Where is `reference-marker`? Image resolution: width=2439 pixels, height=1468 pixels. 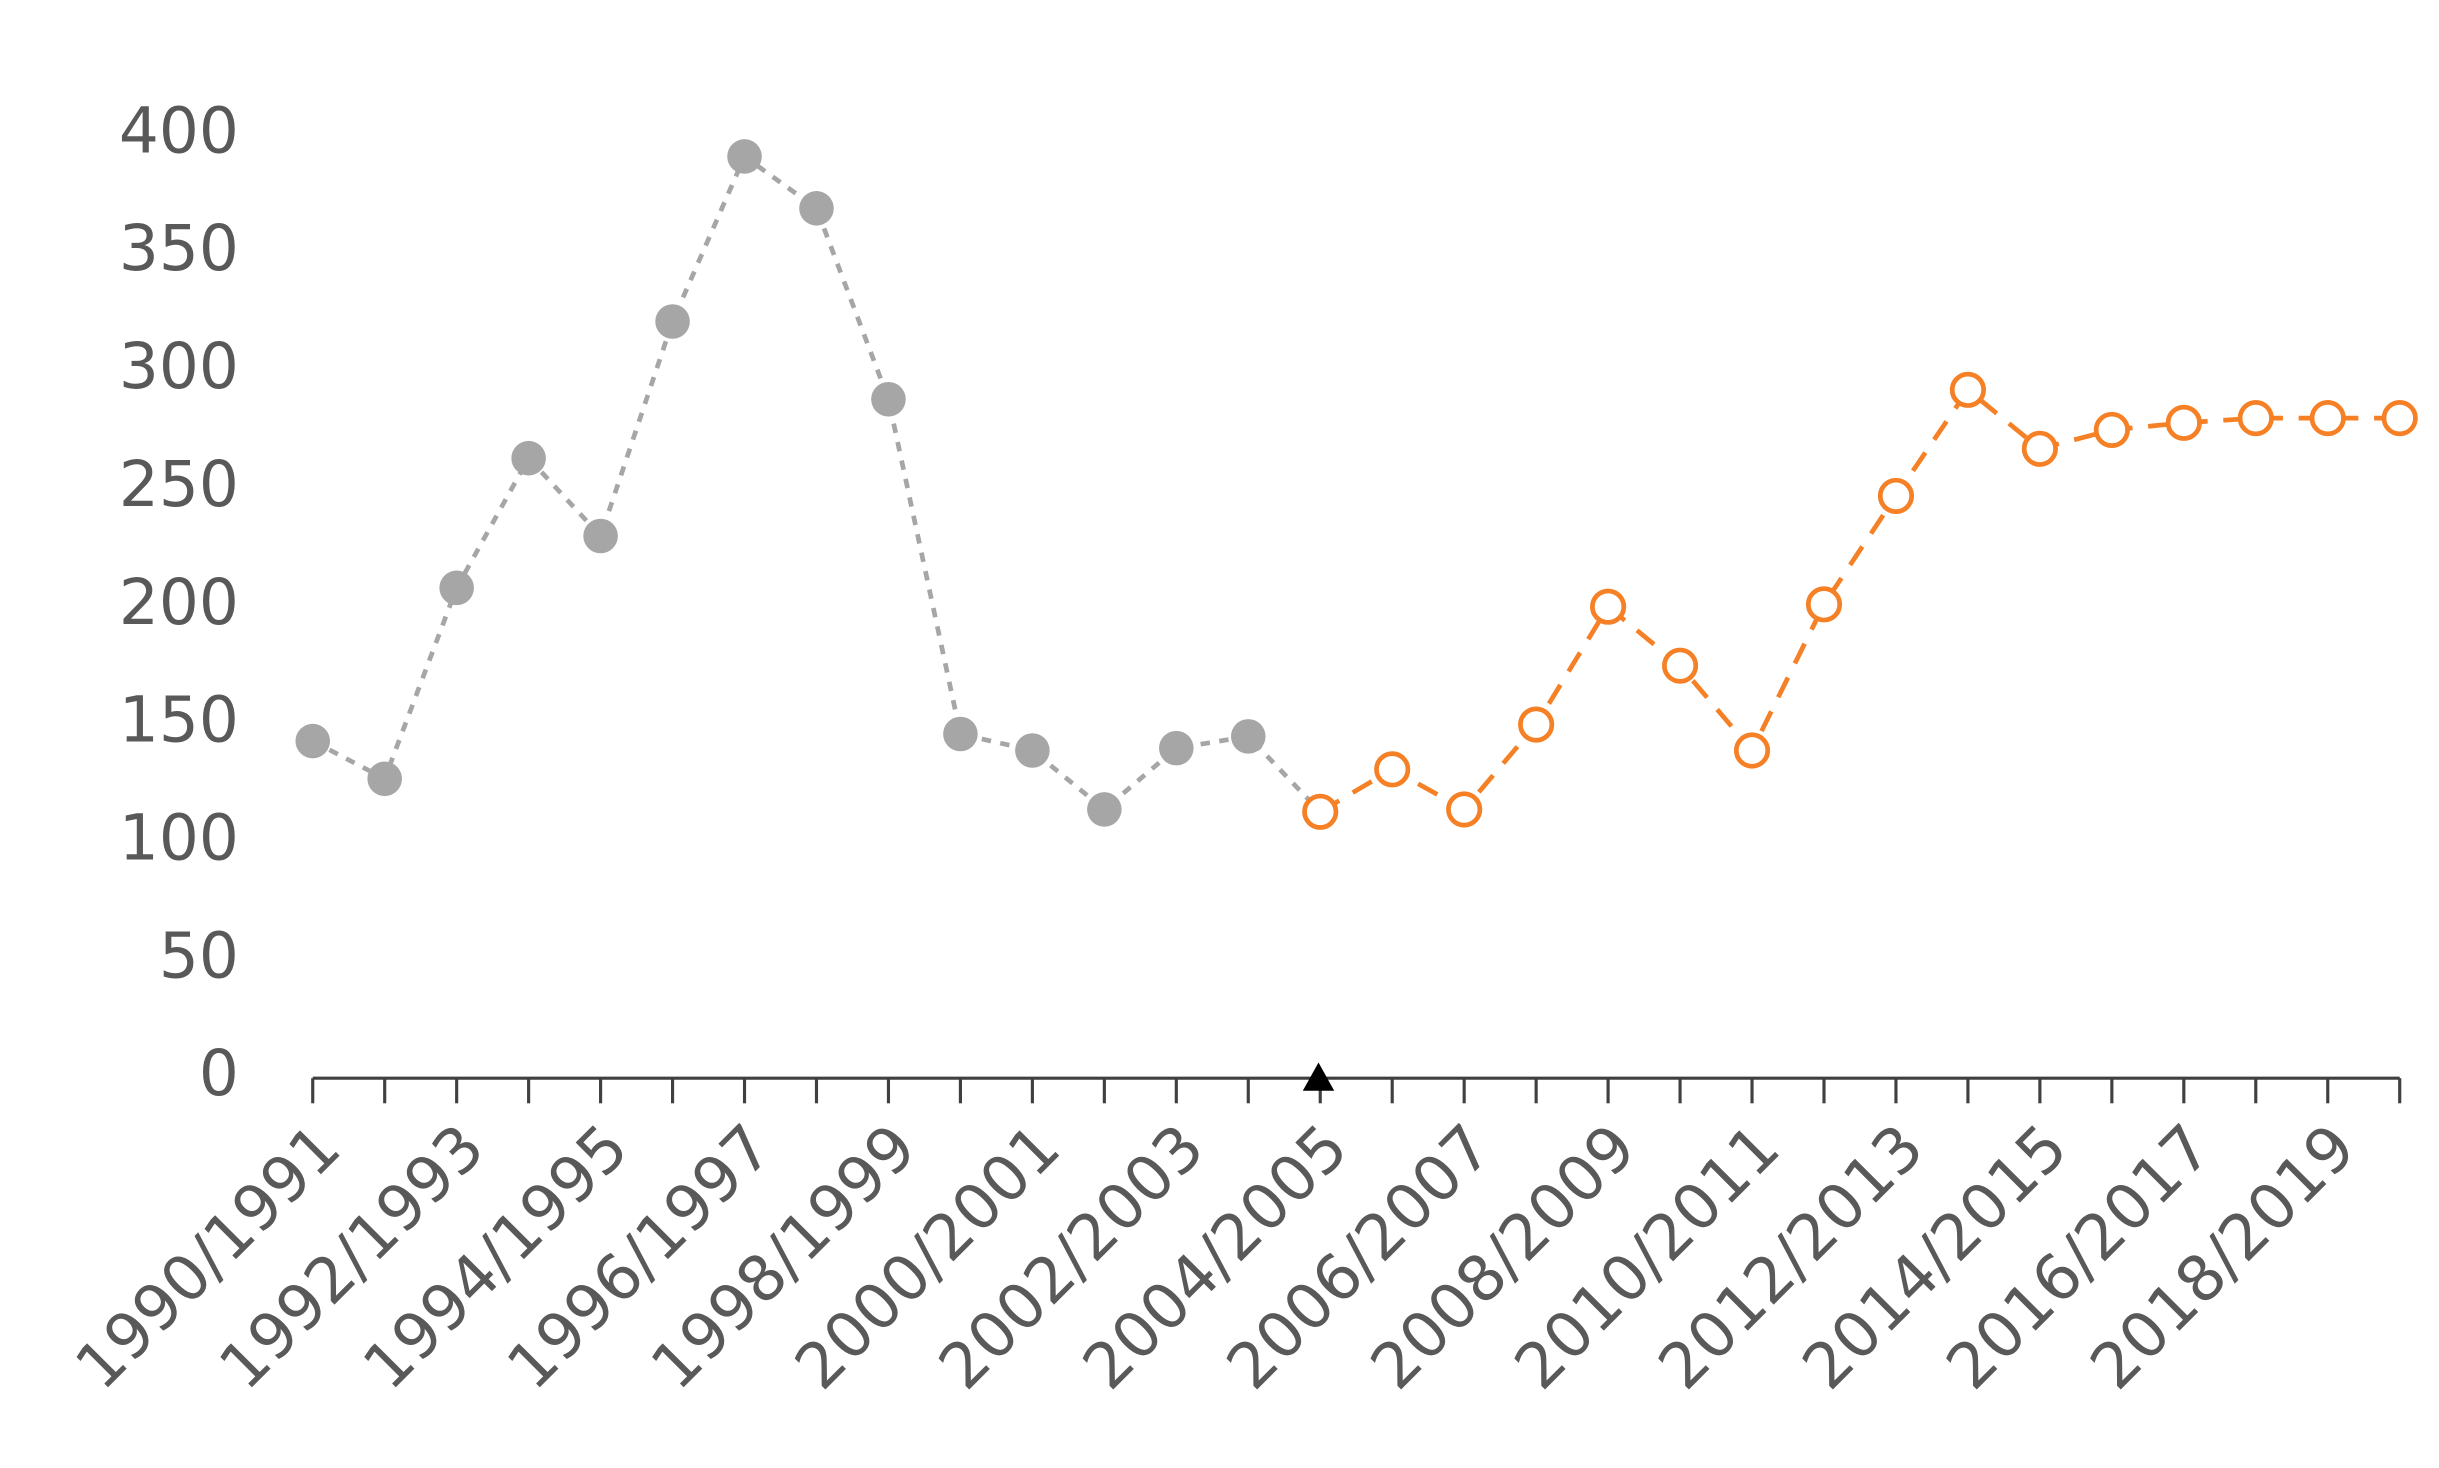
reference-marker is located at coordinates (1318, 1076).